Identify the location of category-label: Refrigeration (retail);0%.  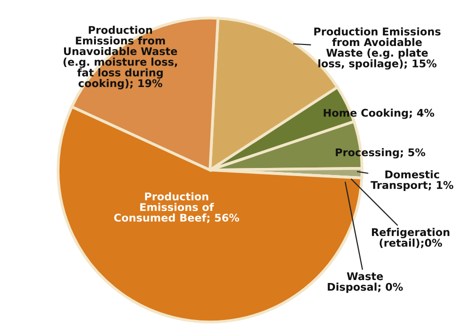
(411, 238).